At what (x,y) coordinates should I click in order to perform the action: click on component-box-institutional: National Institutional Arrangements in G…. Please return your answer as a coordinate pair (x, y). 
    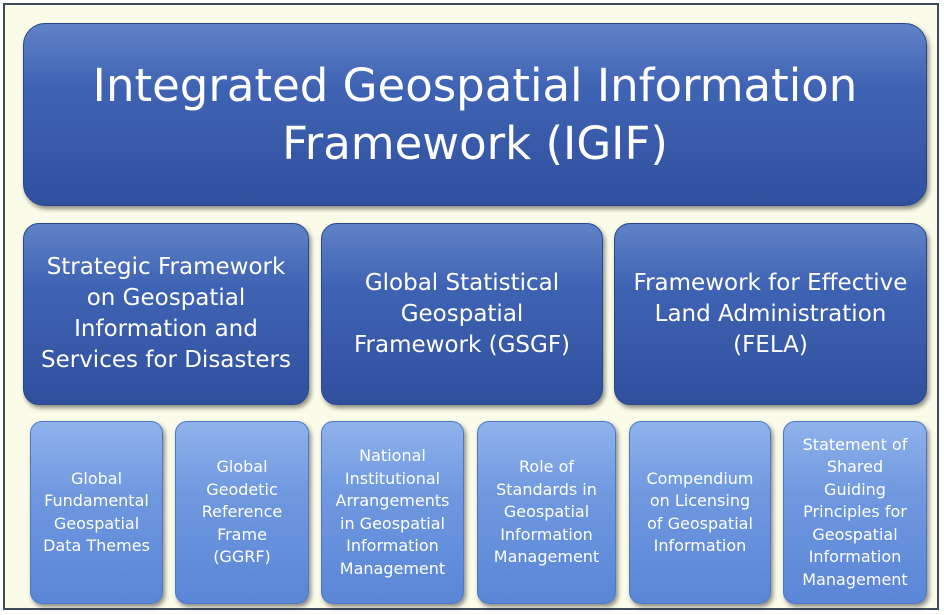
    Looking at the image, I should click on (392, 512).